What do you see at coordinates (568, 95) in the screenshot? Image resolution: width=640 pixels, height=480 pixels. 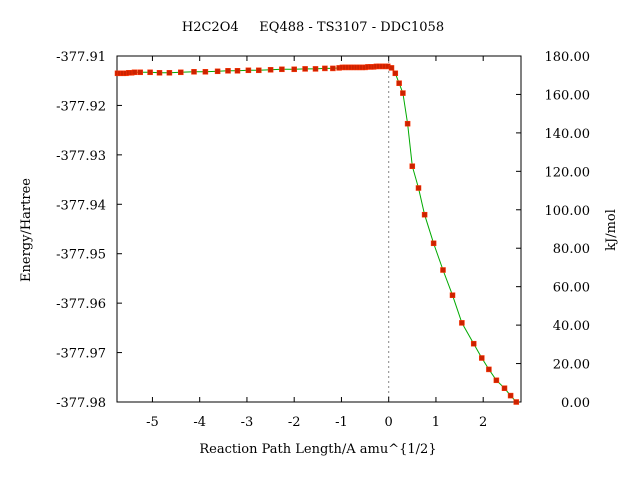 I see `y2-tick-label: 160.00` at bounding box center [568, 95].